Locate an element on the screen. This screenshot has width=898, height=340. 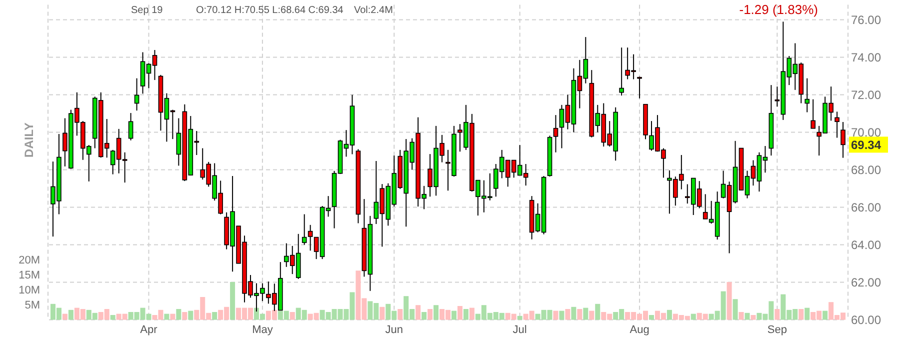
text: Vol:2.4M is located at coordinates (373, 10).